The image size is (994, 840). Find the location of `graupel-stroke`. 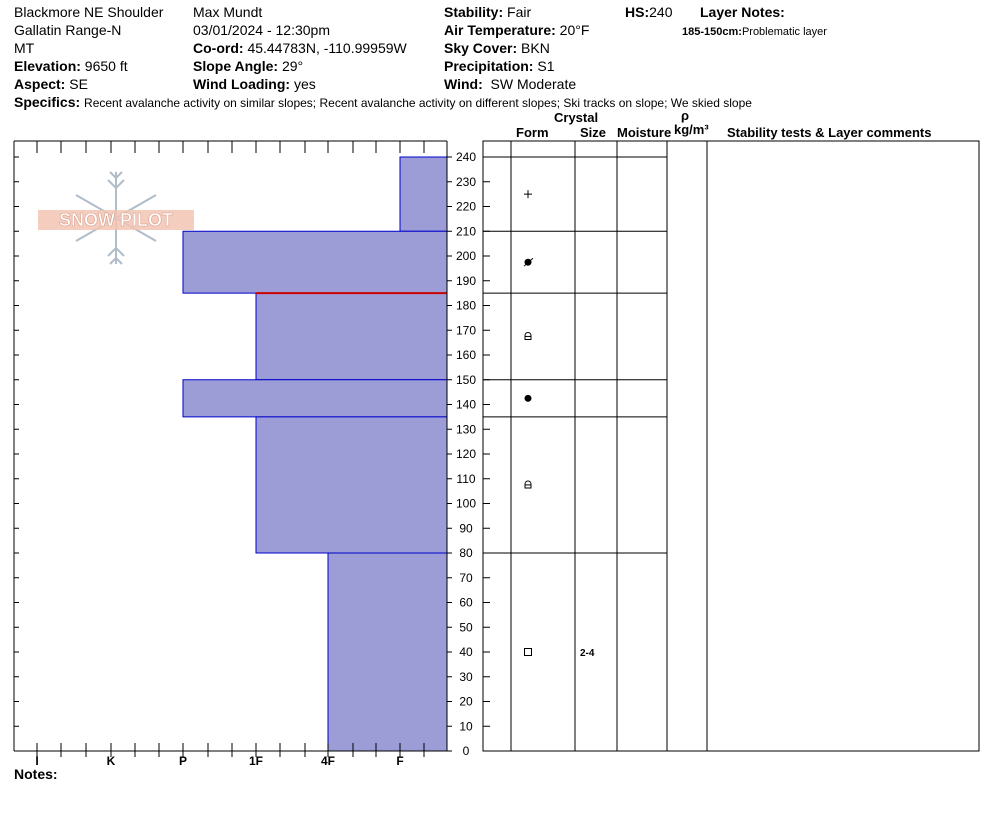

graupel-stroke is located at coordinates (528, 262).